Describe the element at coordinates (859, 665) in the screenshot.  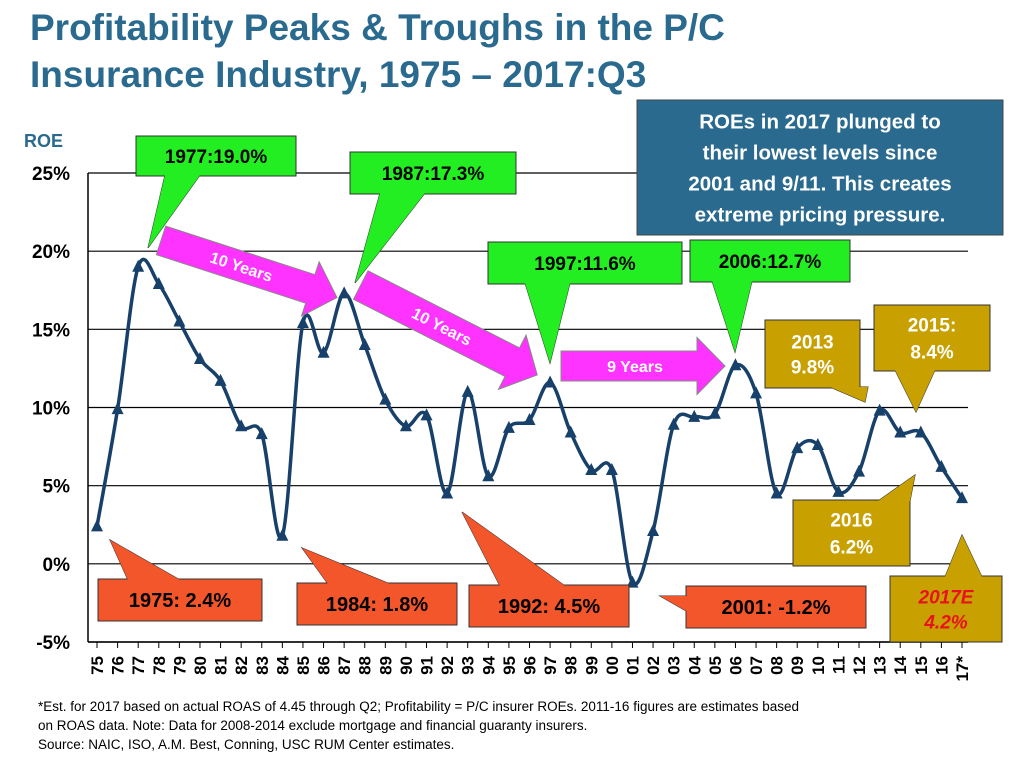
I see `x-tick-label: 12` at that location.